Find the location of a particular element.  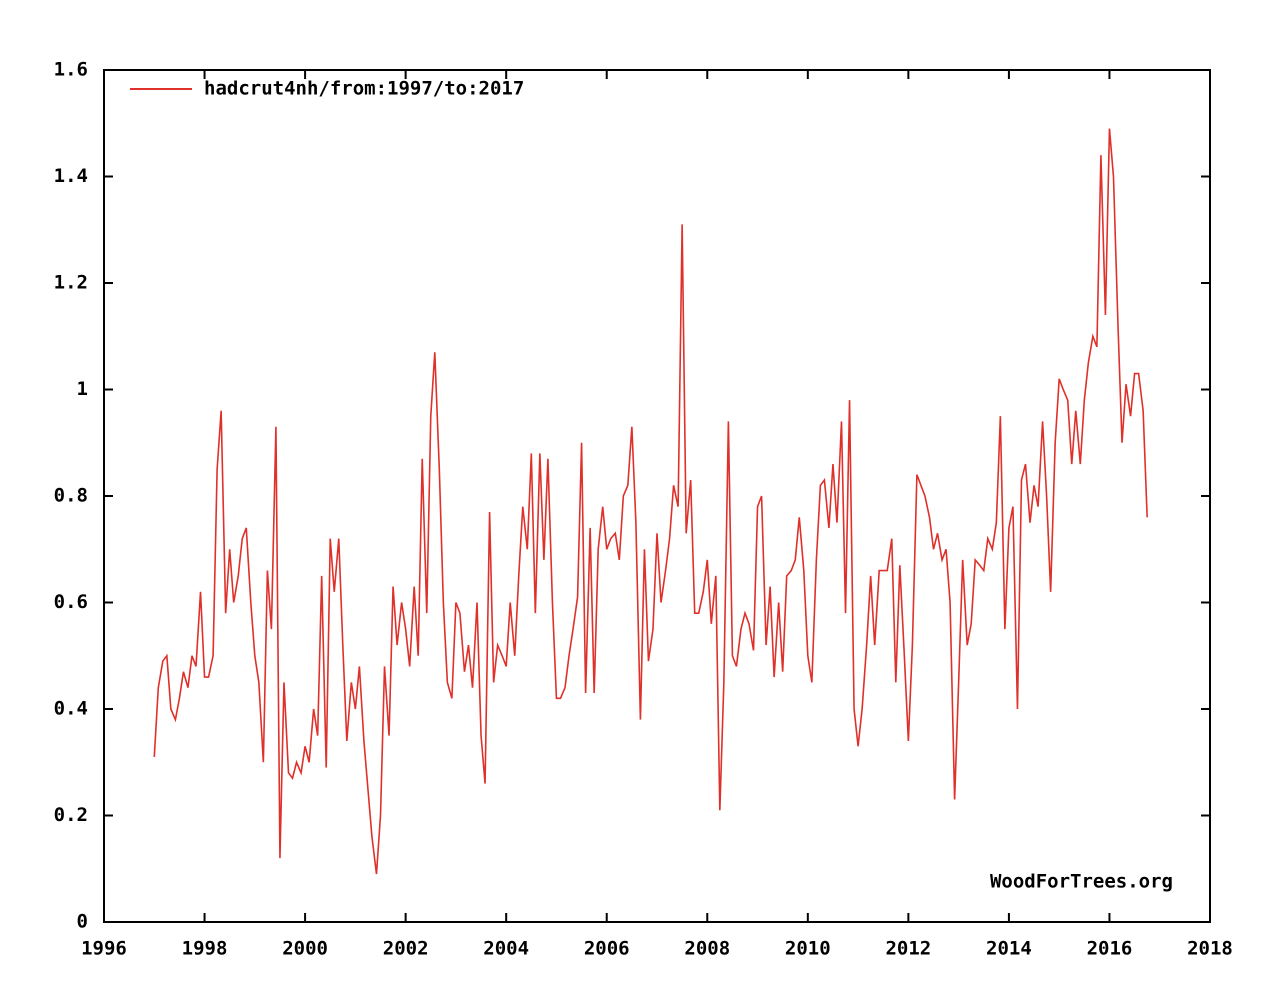

x-tick-label: 2010 is located at coordinates (808, 949).